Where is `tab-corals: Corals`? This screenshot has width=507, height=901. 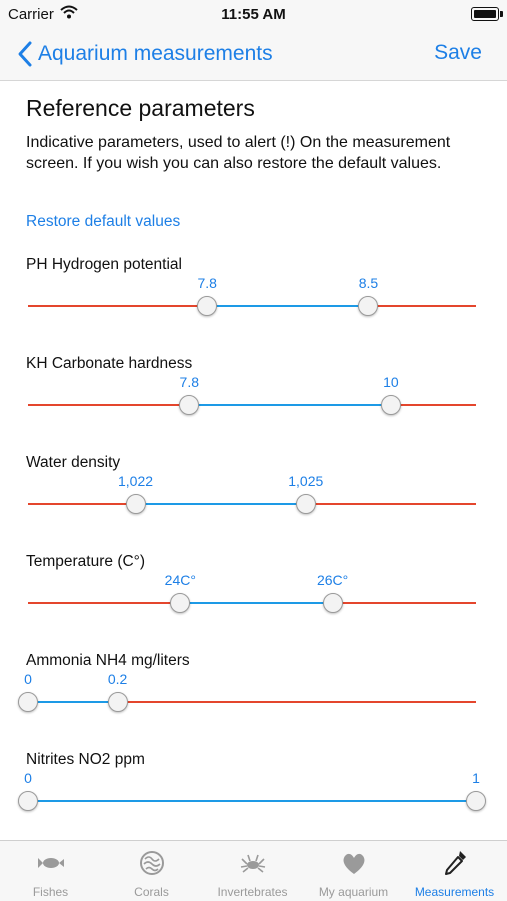 tab-corals: Corals is located at coordinates (151, 871).